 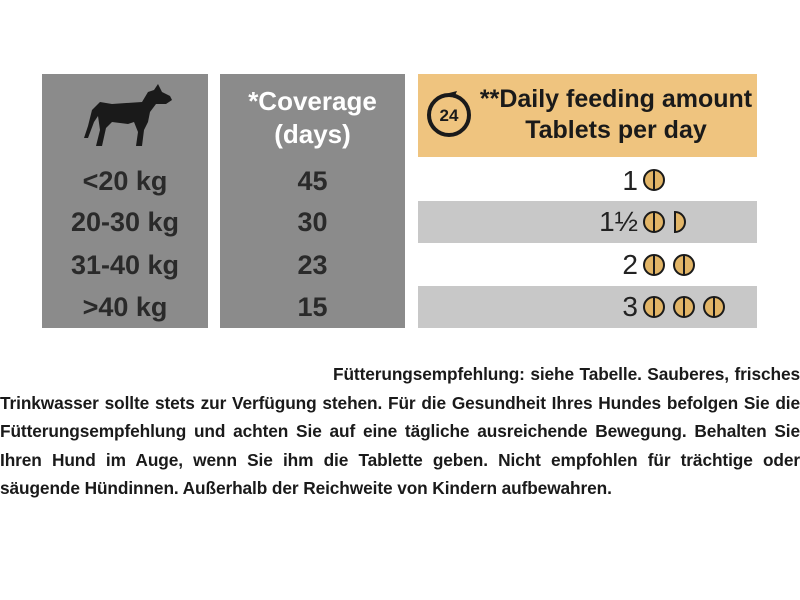 I want to click on days: 45, so click(x=312, y=180).